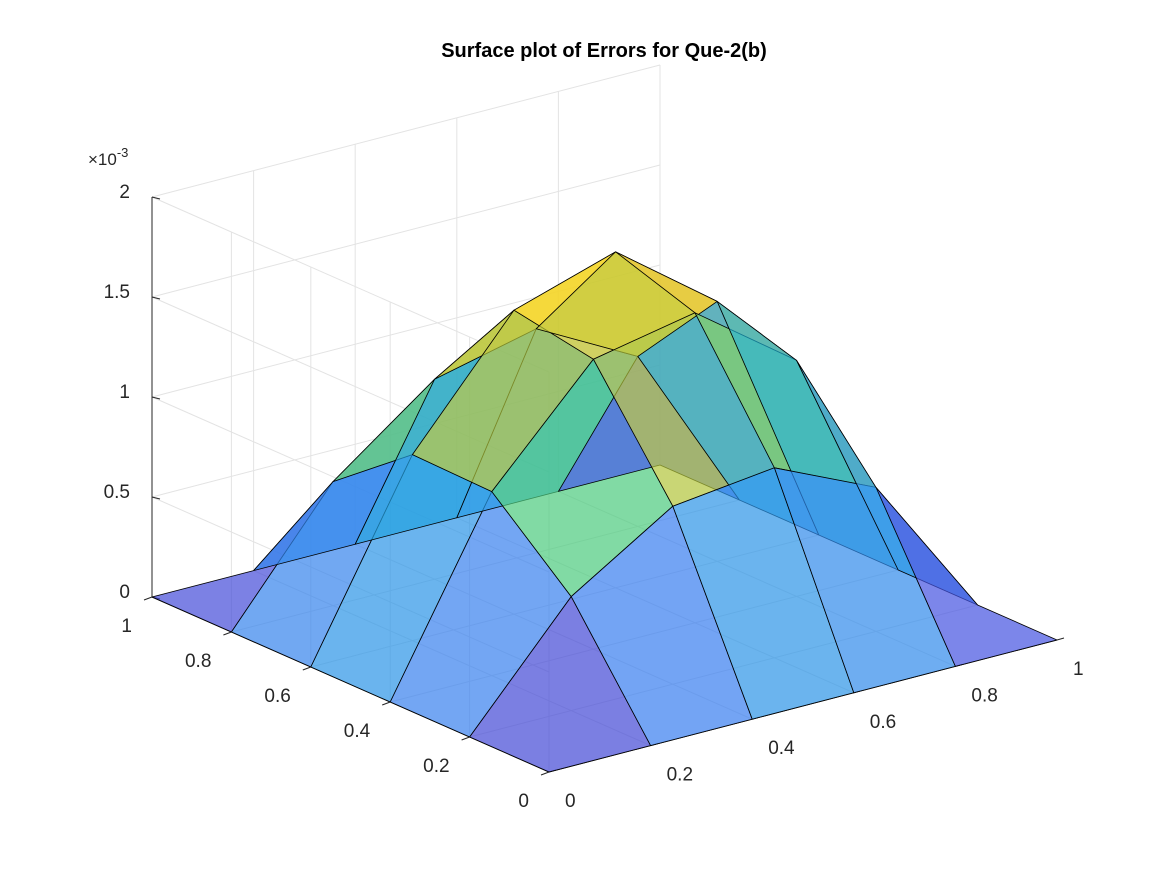 The width and height of the screenshot is (1167, 875). I want to click on x-tick-label: 0, so click(570, 801).